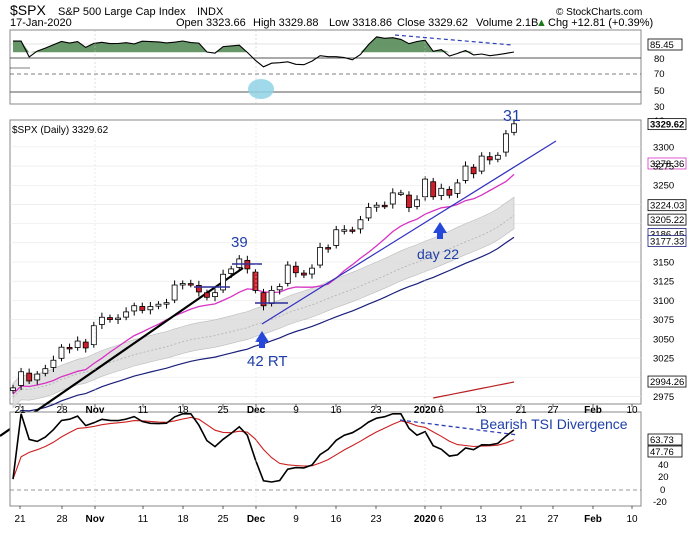 Image resolution: width=693 pixels, height=533 pixels. What do you see at coordinates (512, 116) in the screenshot?
I see `annotation-31: 31` at bounding box center [512, 116].